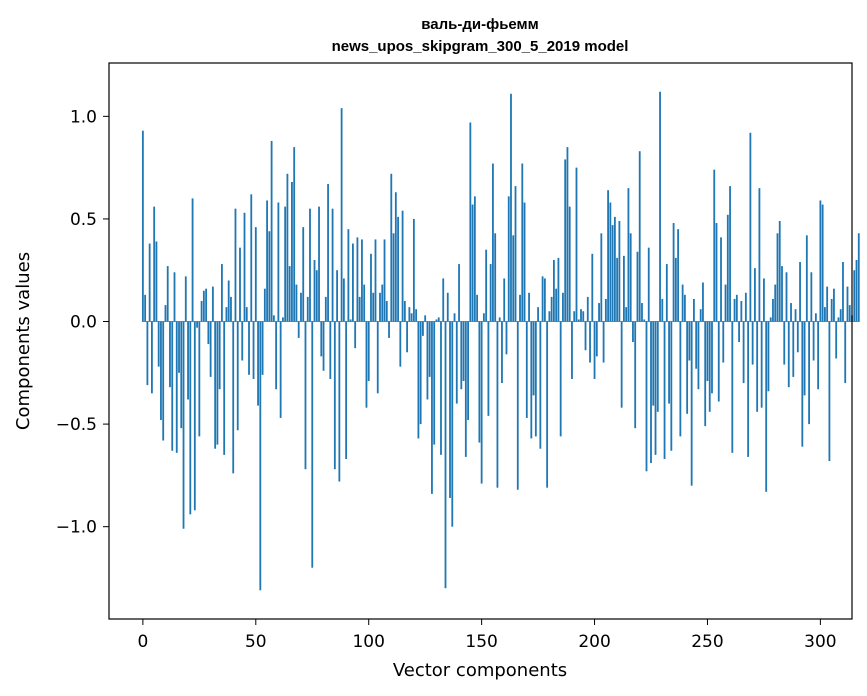 The image size is (867, 696). Describe the element at coordinates (594, 642) in the screenshot. I see `x-tick-label: 200` at that location.